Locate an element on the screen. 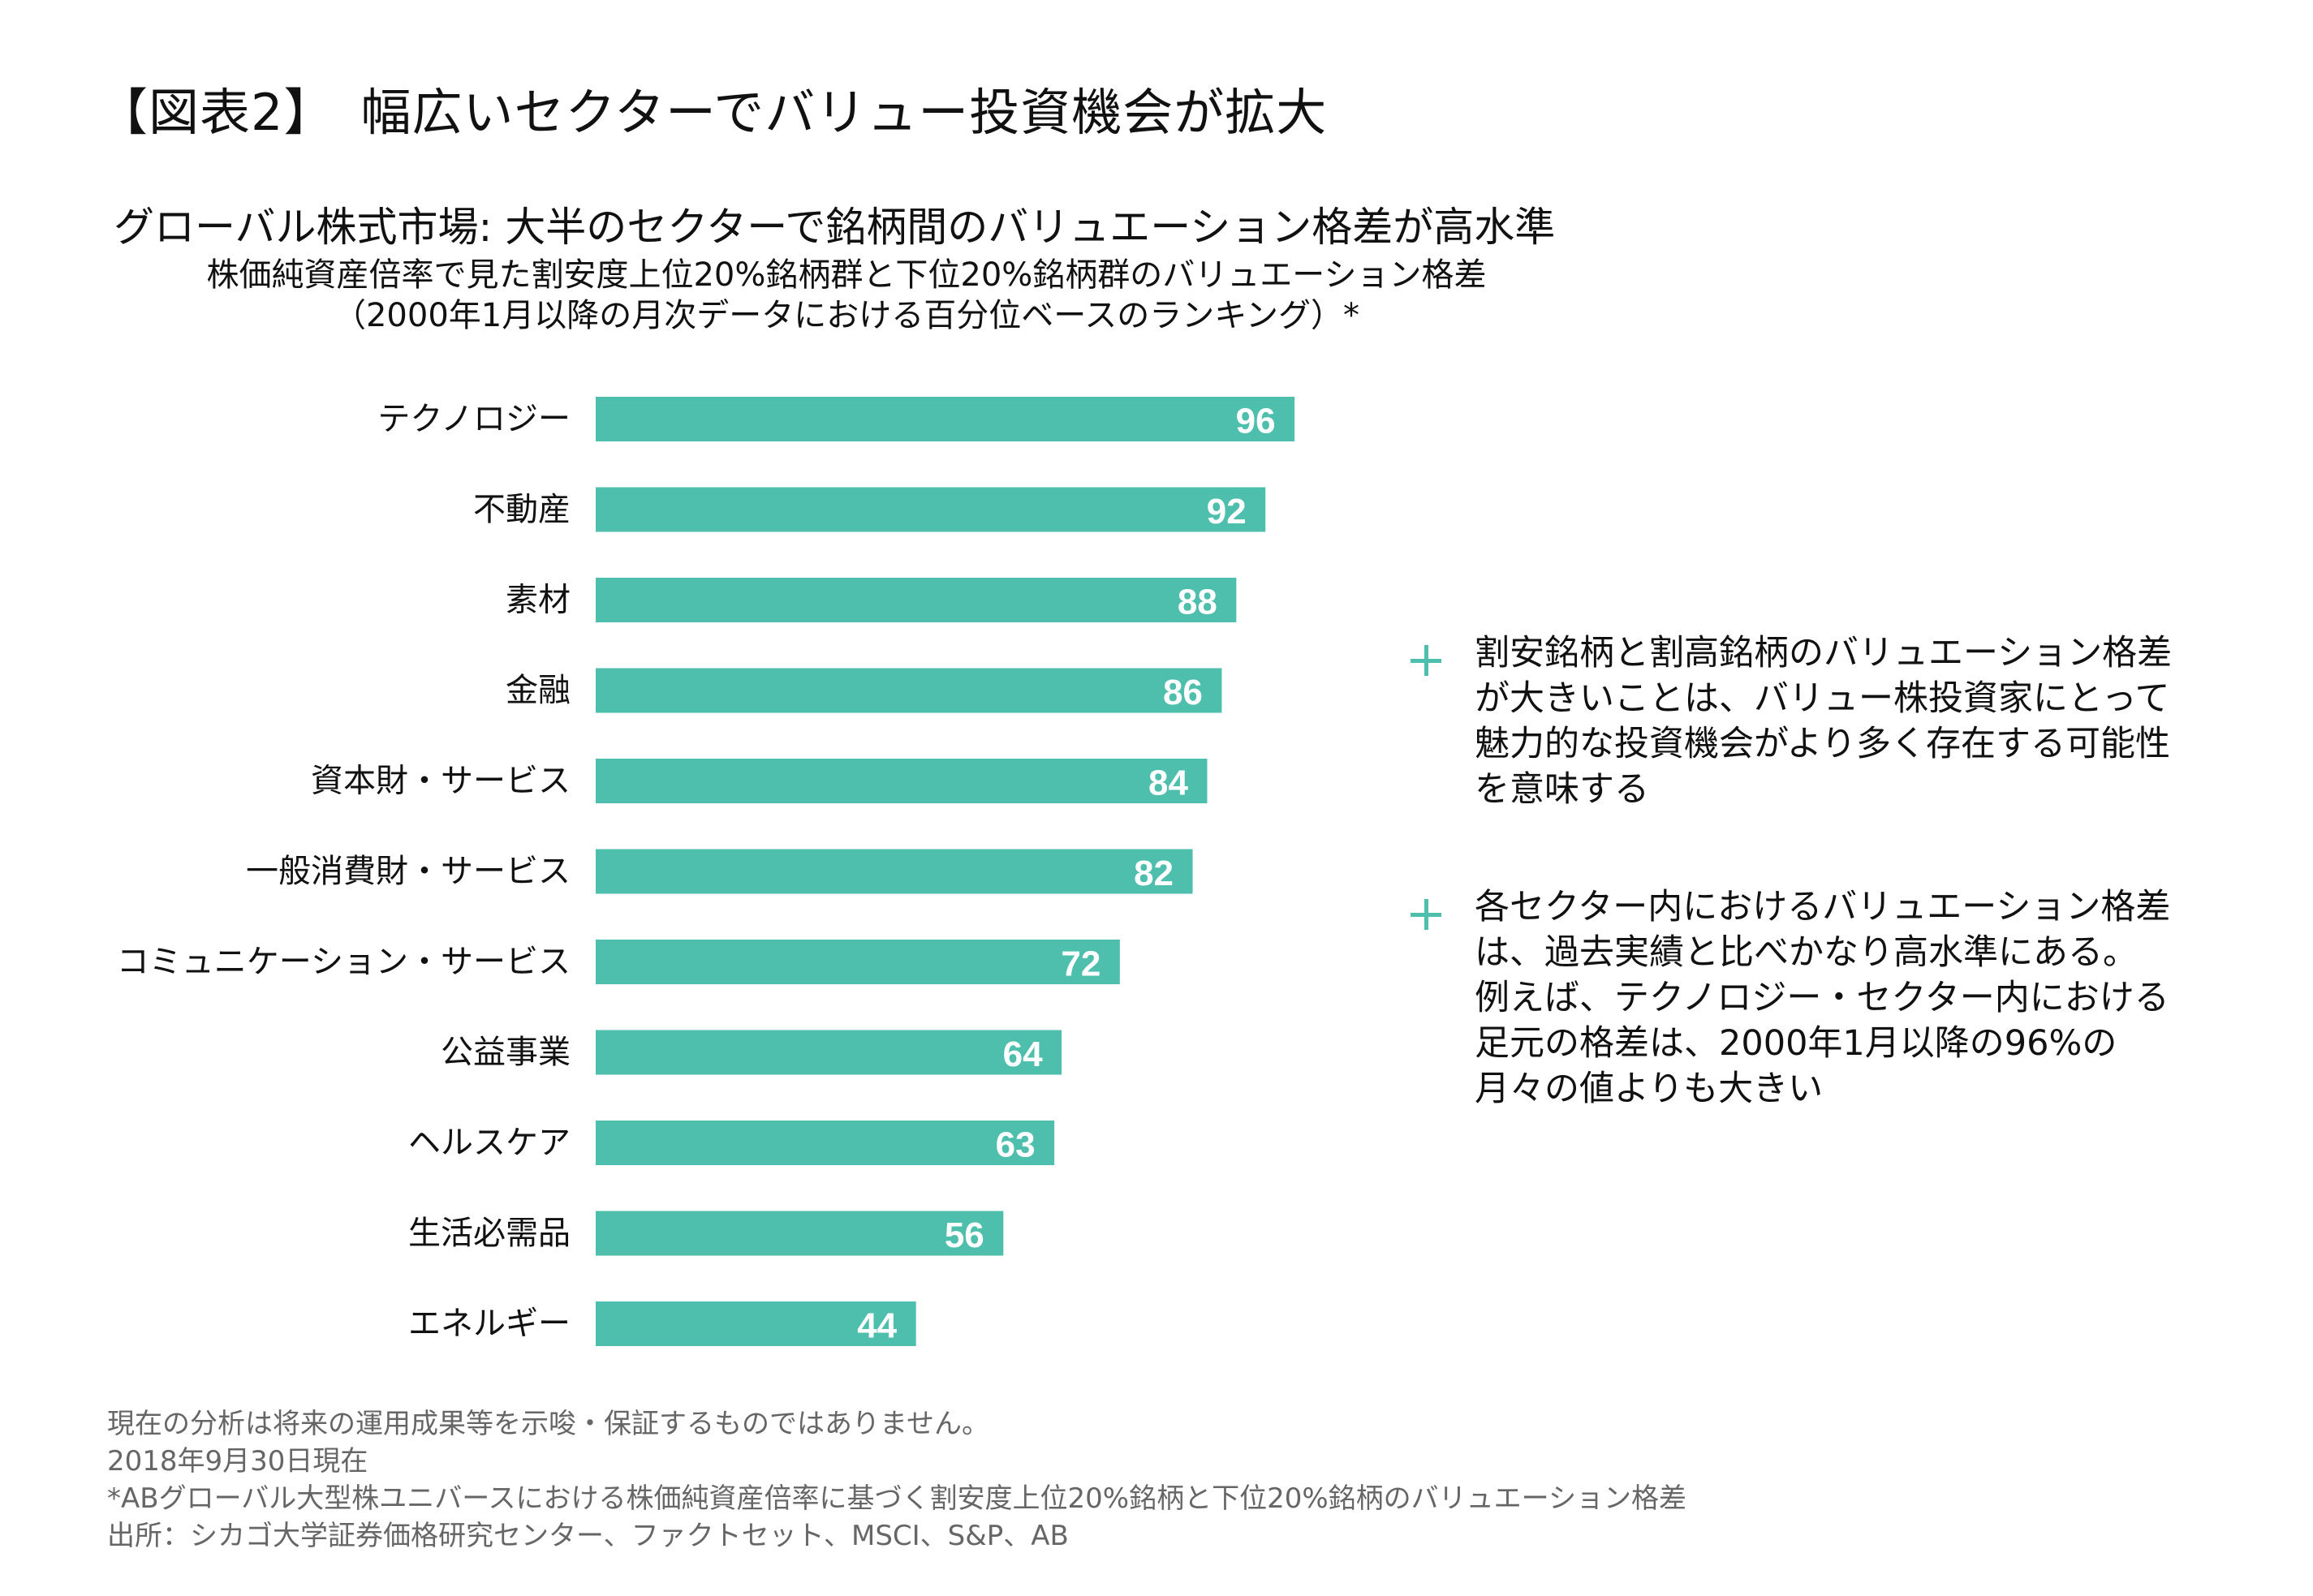 The width and height of the screenshot is (2313, 1596). category-label: 一般消費財・サービス is located at coordinates (408, 871).